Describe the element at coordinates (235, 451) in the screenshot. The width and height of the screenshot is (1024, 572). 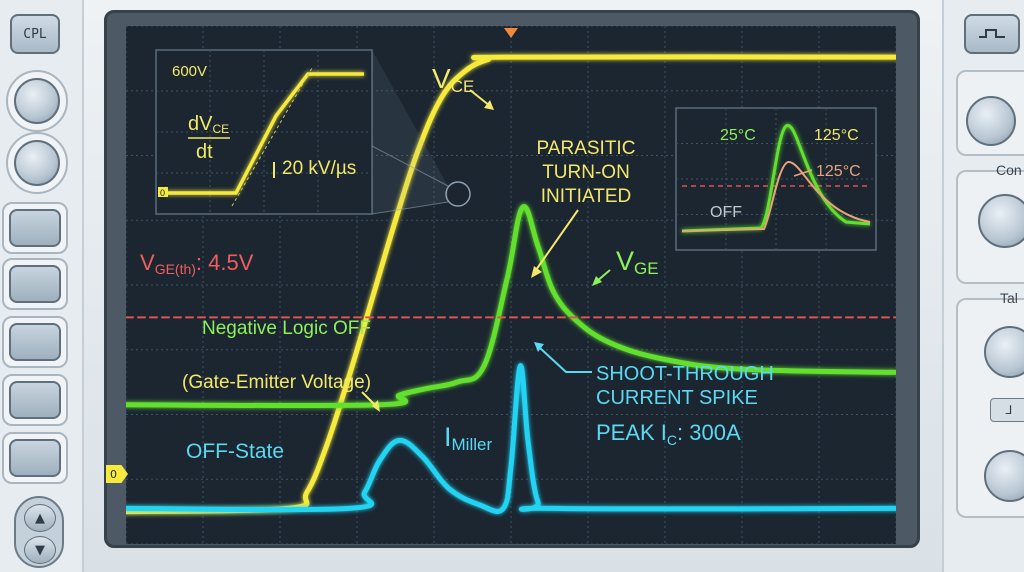
I see `off-state-label: OFF-State` at that location.